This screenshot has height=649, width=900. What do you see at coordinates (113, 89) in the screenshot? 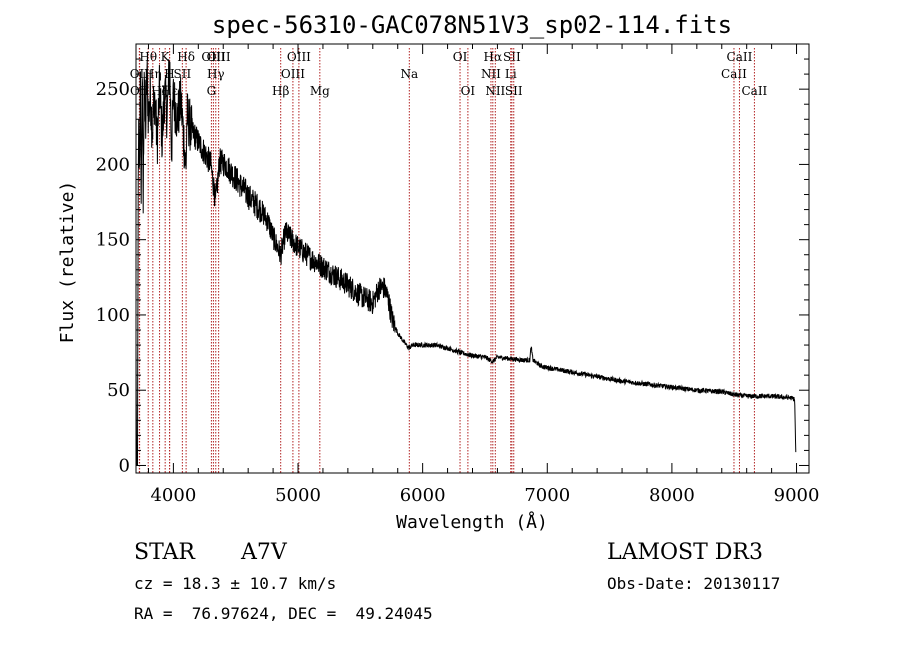
I see `y-tick-label: 250` at bounding box center [113, 89].